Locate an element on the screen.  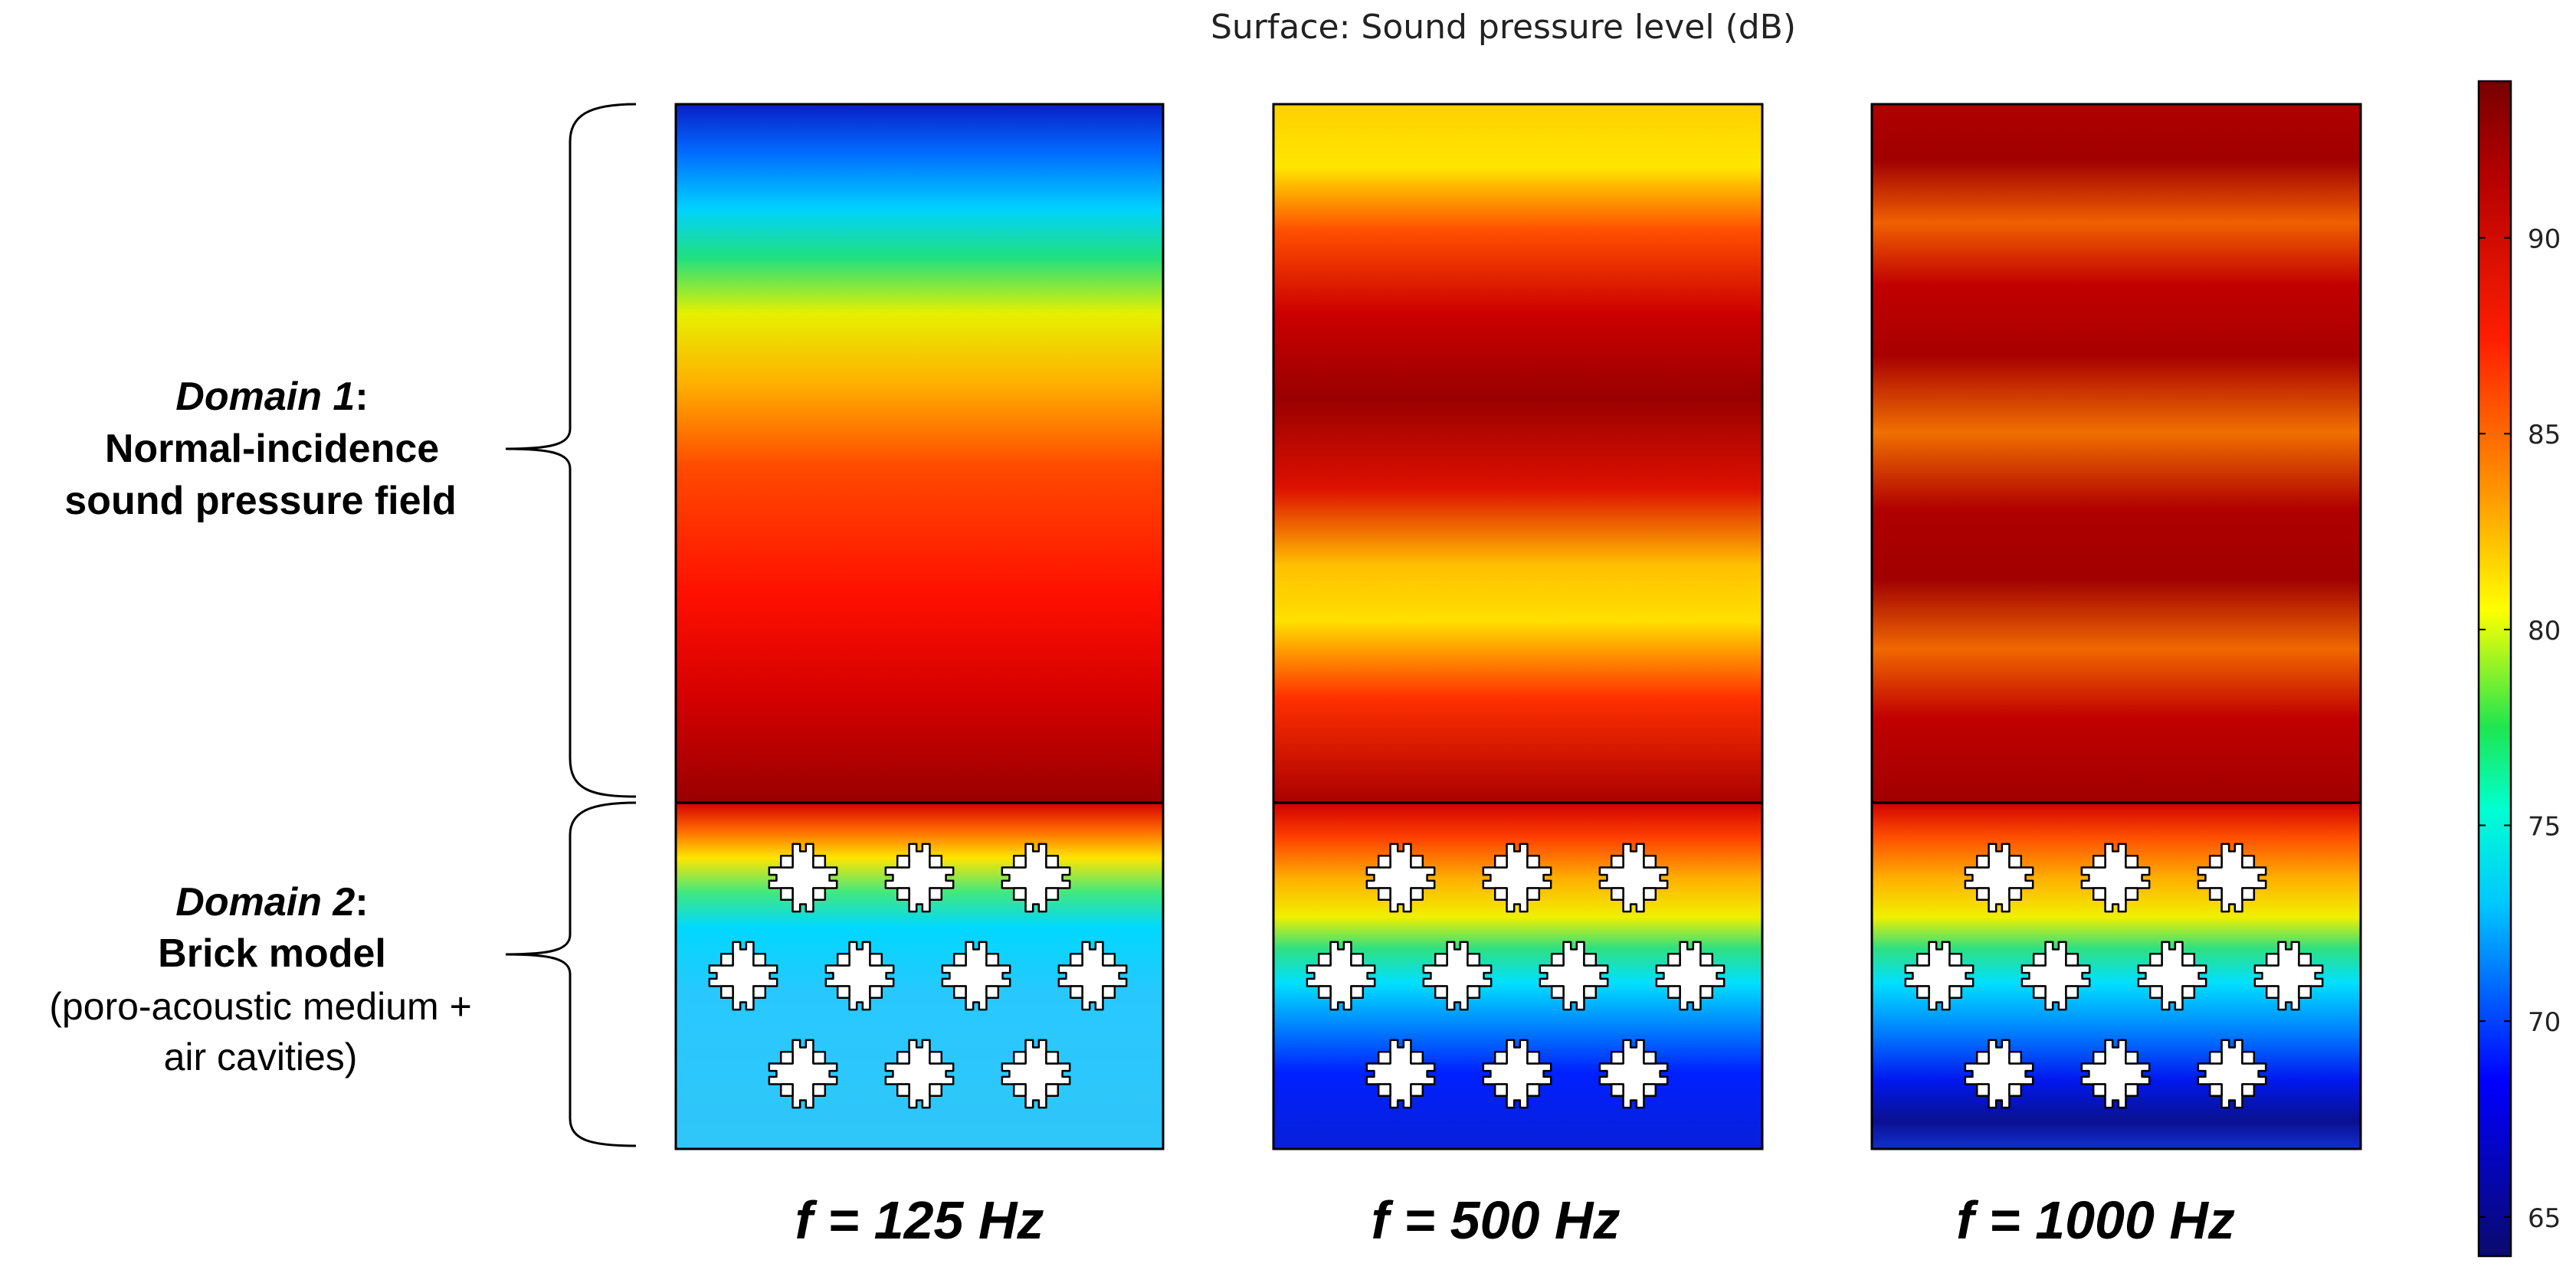
colorbar-tick-label-75: 75 is located at coordinates (2545, 828).